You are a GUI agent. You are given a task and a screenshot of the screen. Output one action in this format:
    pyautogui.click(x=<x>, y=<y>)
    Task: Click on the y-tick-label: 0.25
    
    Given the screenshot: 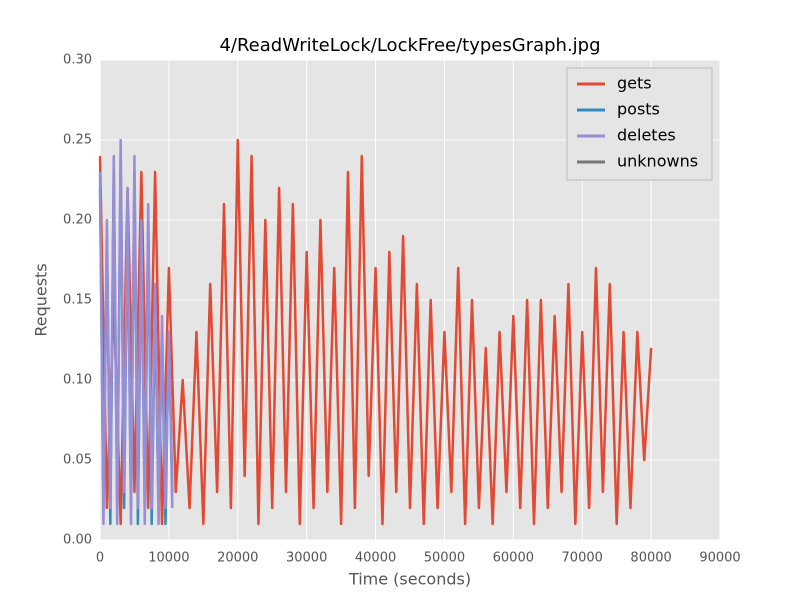 What is the action you would take?
    pyautogui.click(x=77, y=140)
    